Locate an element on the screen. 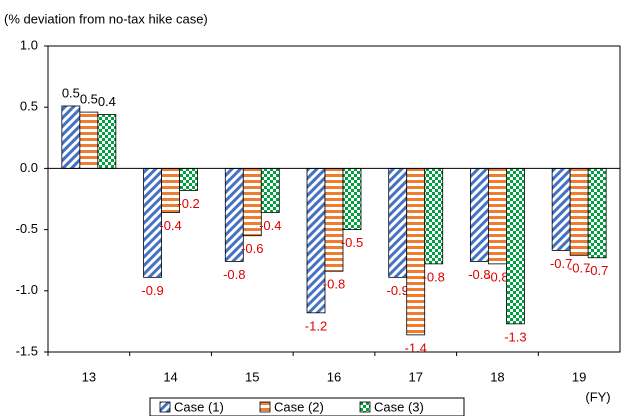 Image resolution: width=629 pixels, height=416 pixels. value-label: -0.5 is located at coordinates (352, 242).